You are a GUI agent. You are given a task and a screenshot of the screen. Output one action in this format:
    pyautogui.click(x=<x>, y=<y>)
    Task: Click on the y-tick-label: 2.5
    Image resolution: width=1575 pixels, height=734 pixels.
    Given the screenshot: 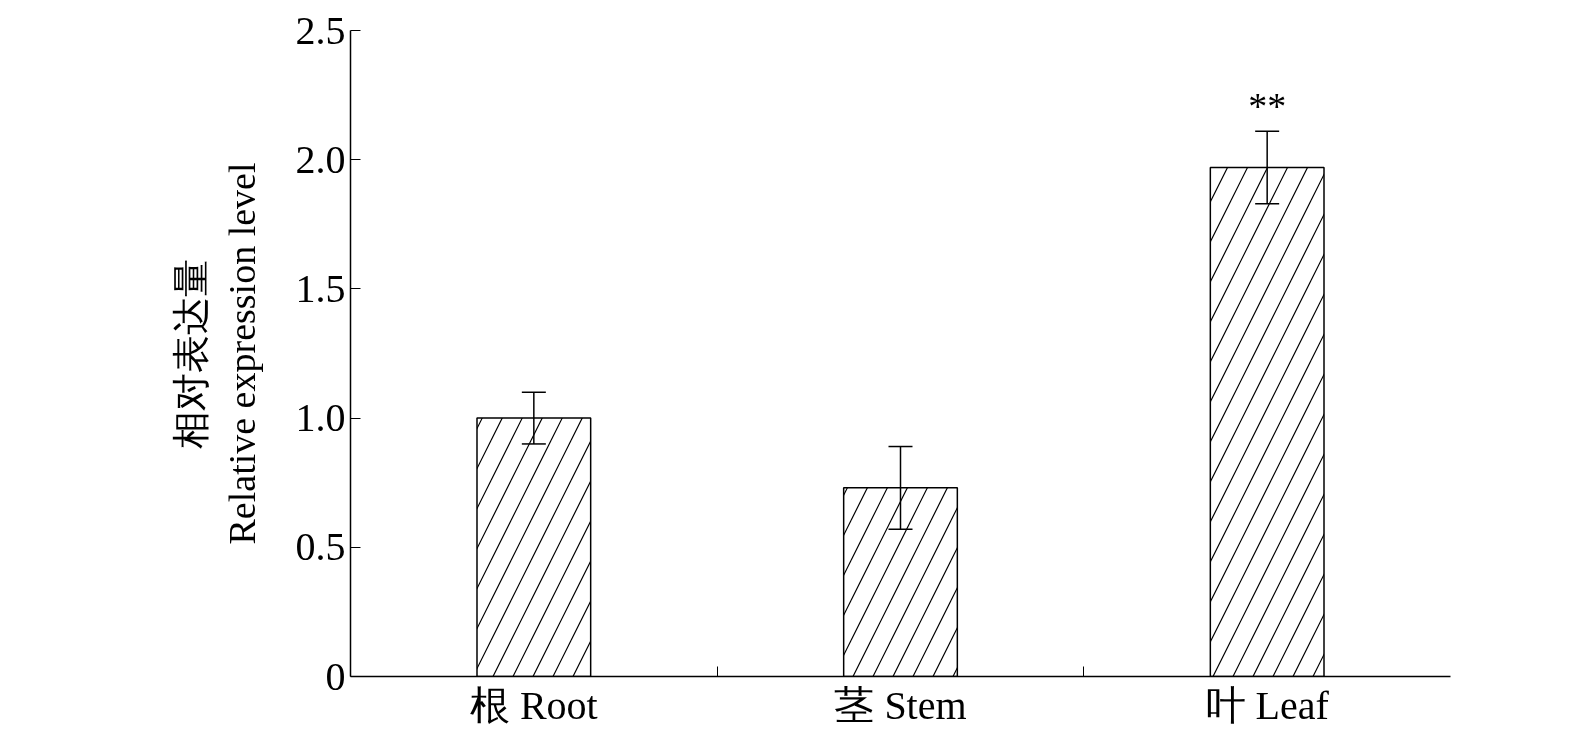 What is the action you would take?
    pyautogui.click(x=320, y=30)
    